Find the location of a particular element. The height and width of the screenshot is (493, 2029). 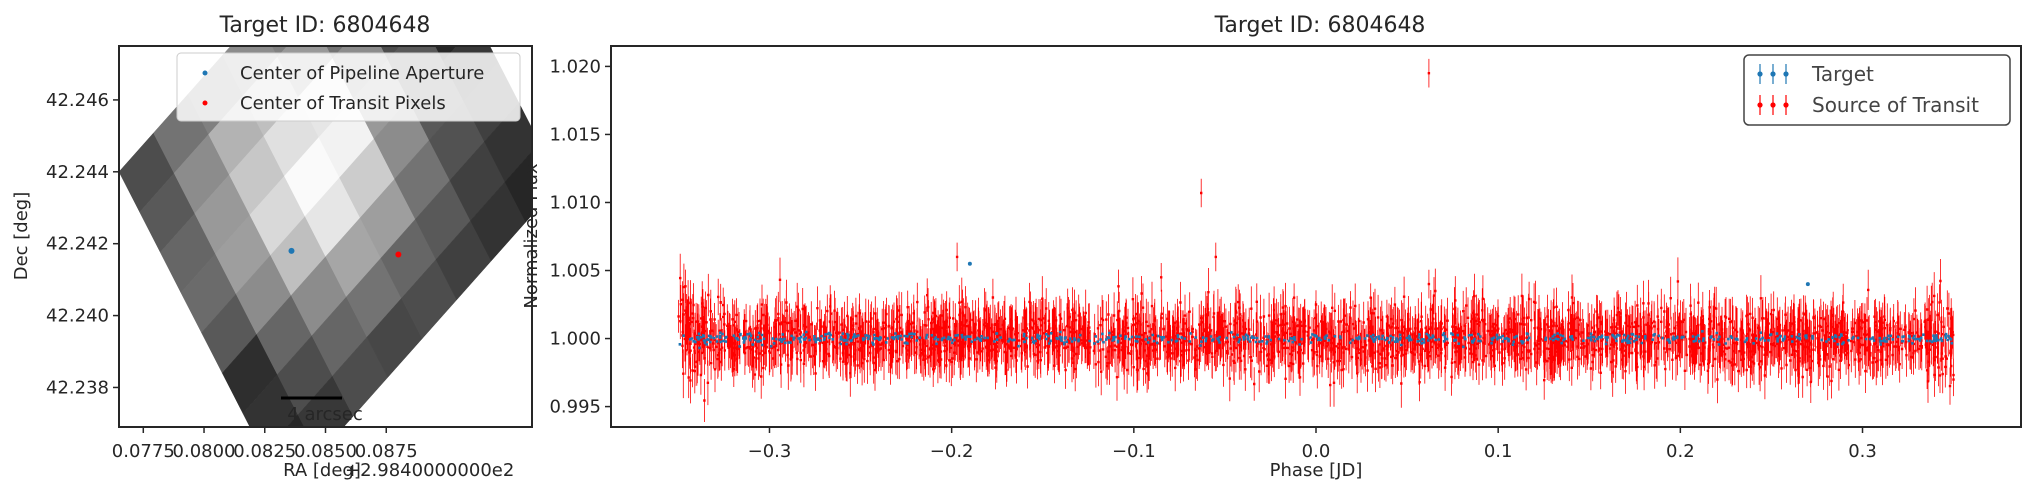

aperture-points is located at coordinates (345, 252).